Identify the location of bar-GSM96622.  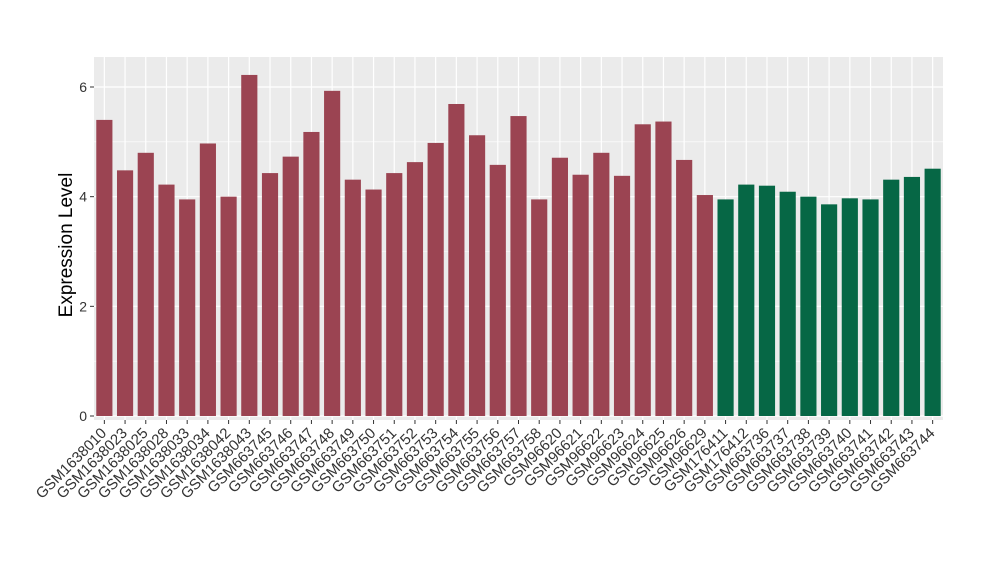
(601, 284).